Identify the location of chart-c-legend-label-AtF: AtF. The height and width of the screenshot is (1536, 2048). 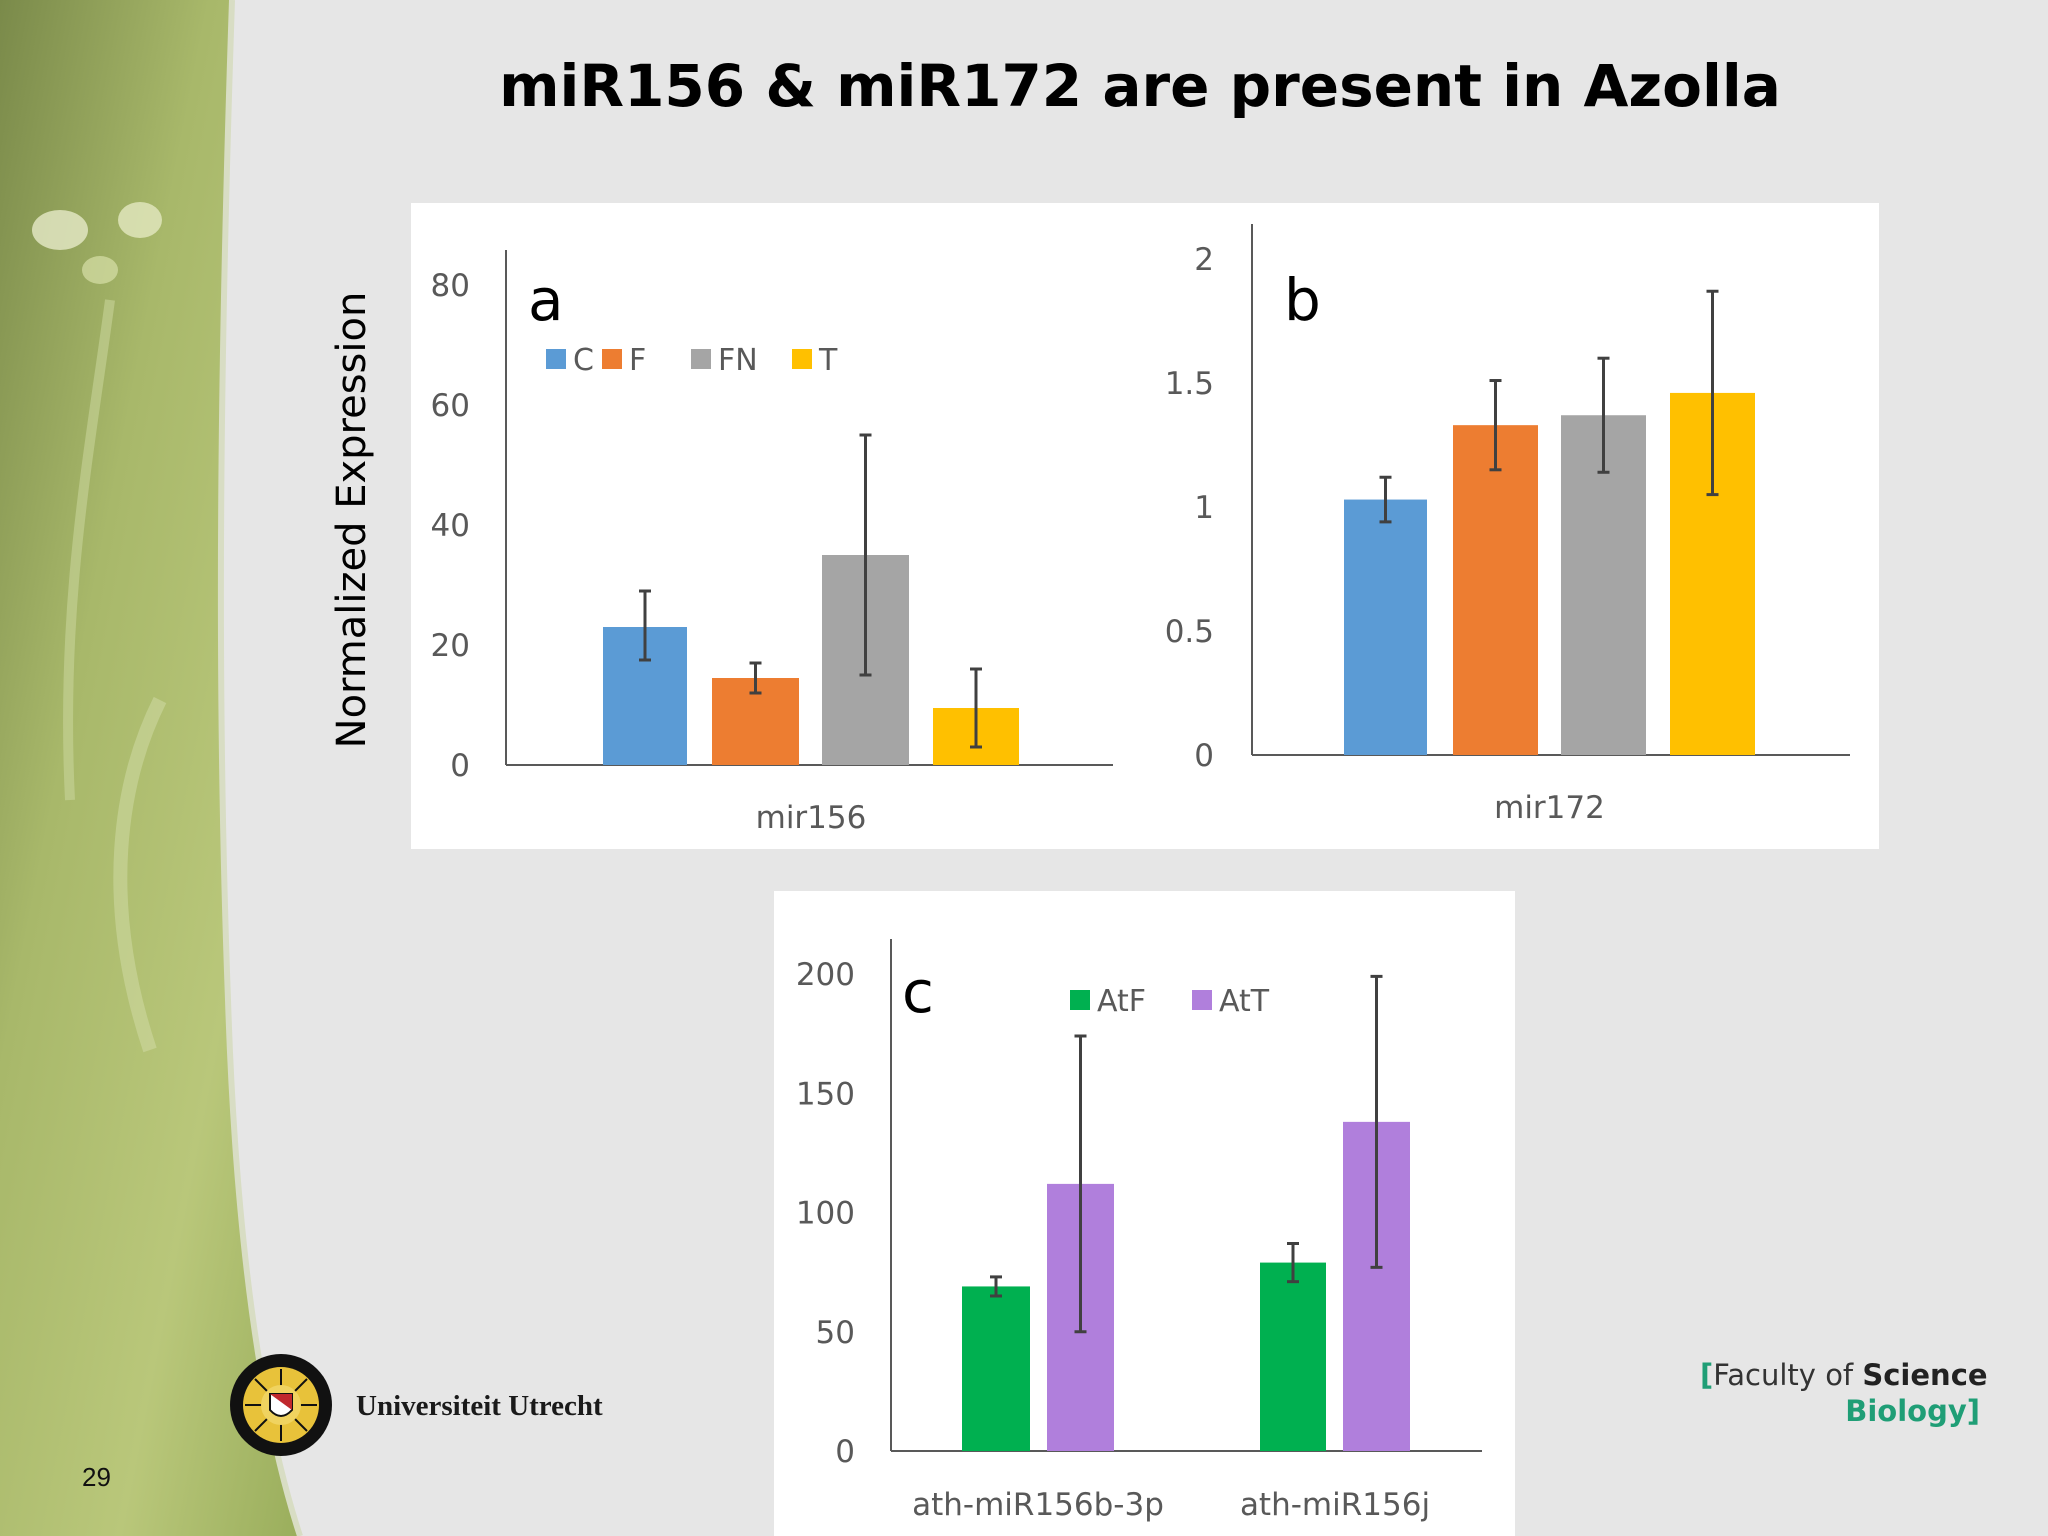
(1121, 1001).